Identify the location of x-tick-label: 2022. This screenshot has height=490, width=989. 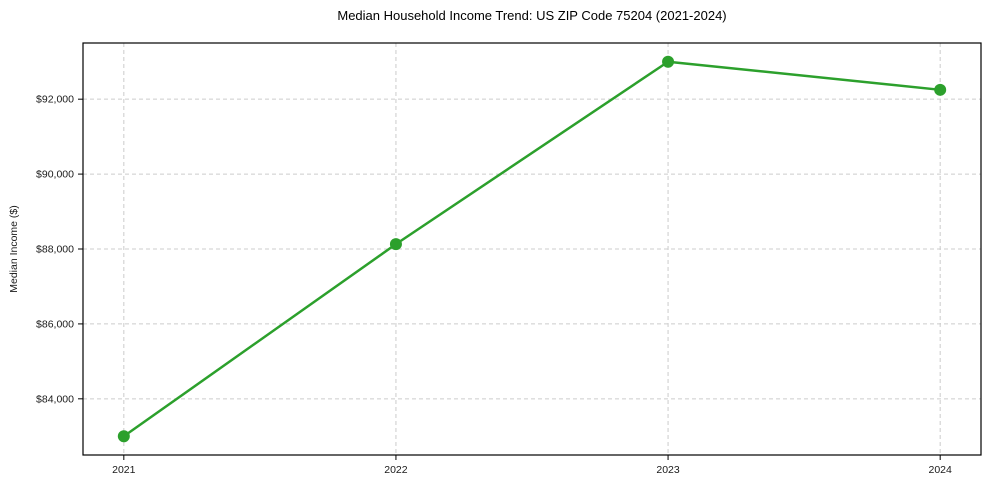
(396, 470).